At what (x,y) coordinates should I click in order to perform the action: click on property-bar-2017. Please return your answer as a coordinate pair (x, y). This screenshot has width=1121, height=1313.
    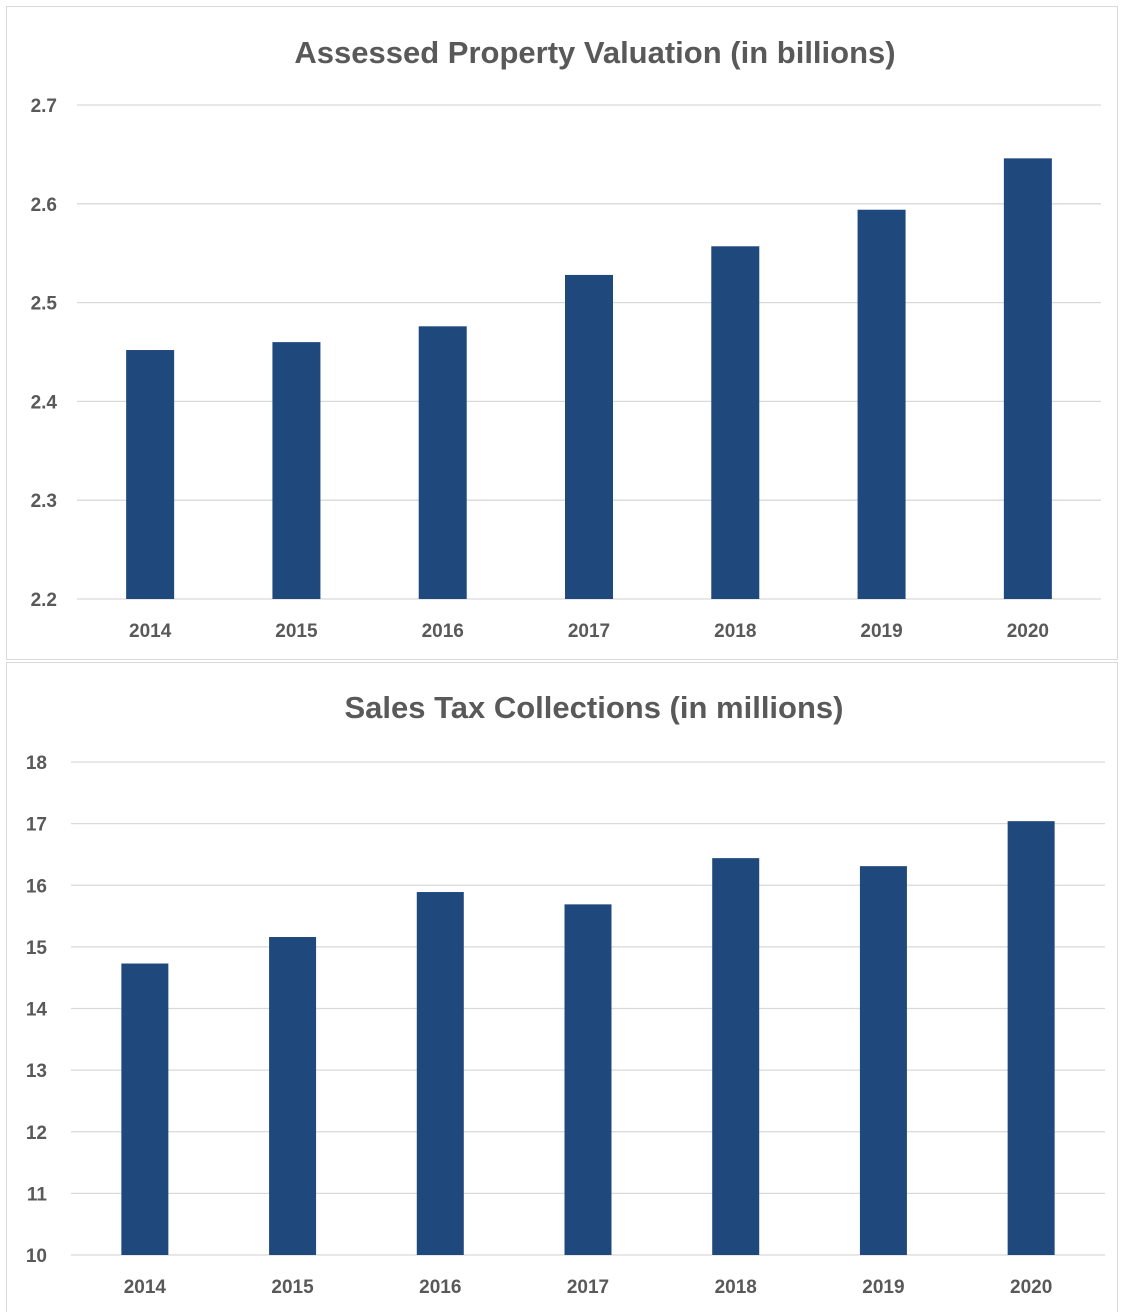
    Looking at the image, I should click on (589, 436).